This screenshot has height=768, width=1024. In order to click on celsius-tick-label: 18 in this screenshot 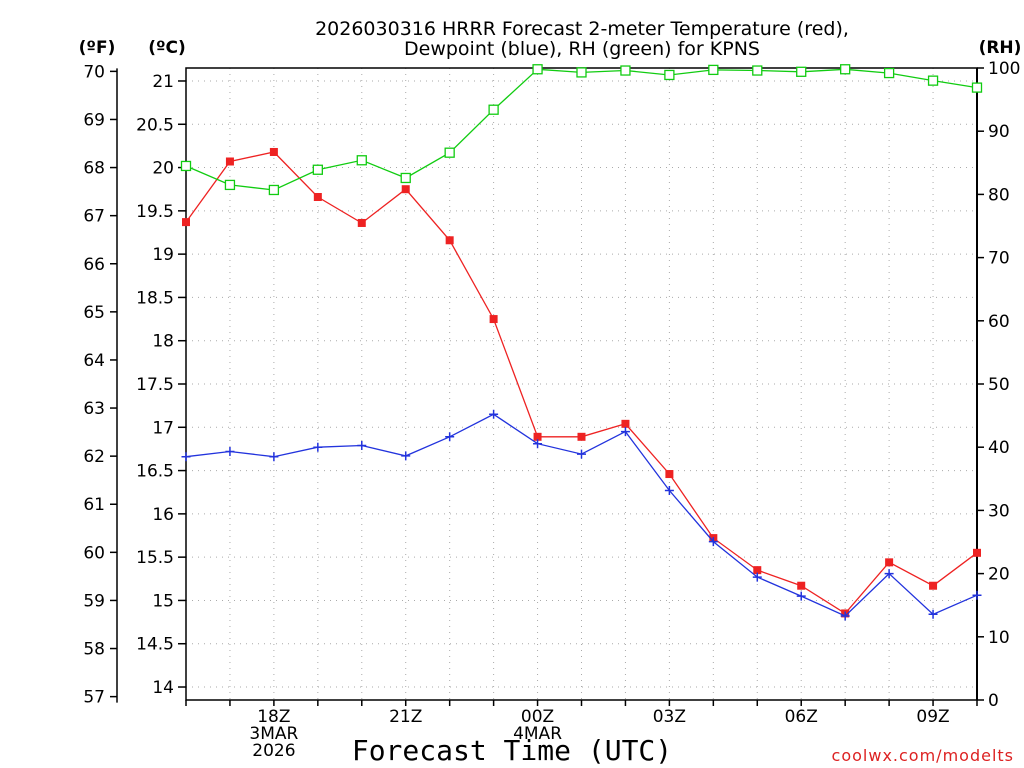, I will do `click(163, 342)`.